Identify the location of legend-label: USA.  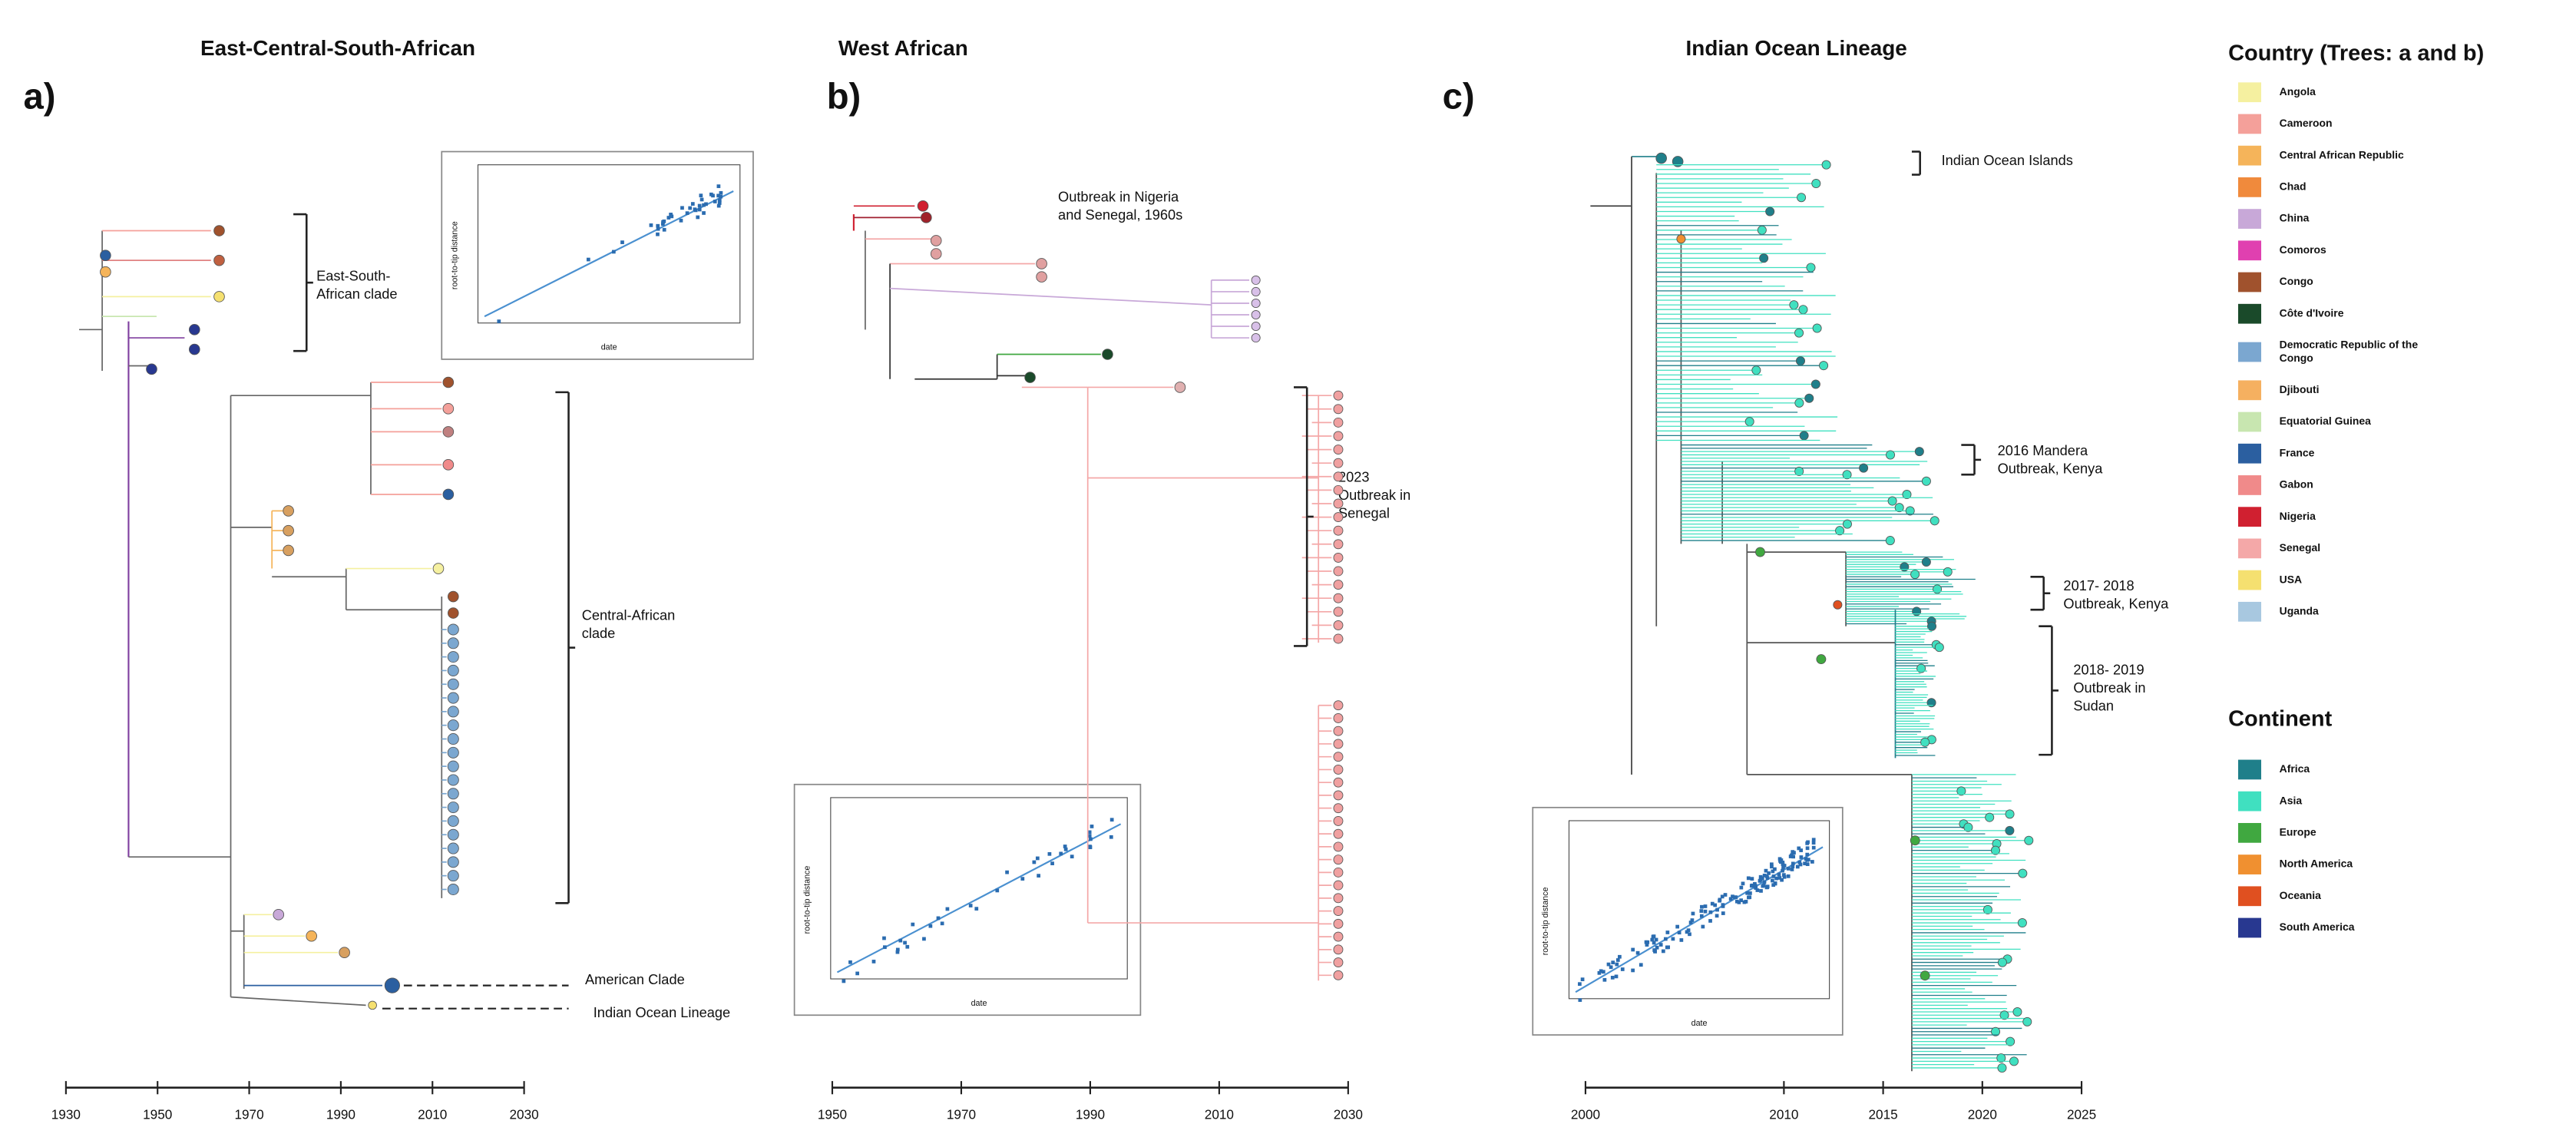
(2291, 579).